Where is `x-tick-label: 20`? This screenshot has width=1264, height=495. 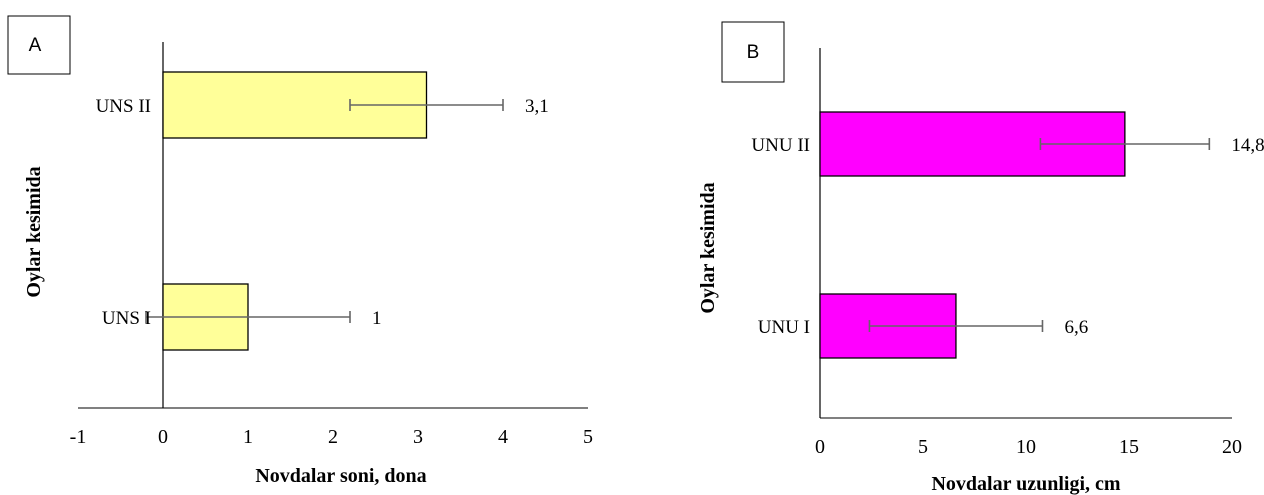 x-tick-label: 20 is located at coordinates (1232, 447).